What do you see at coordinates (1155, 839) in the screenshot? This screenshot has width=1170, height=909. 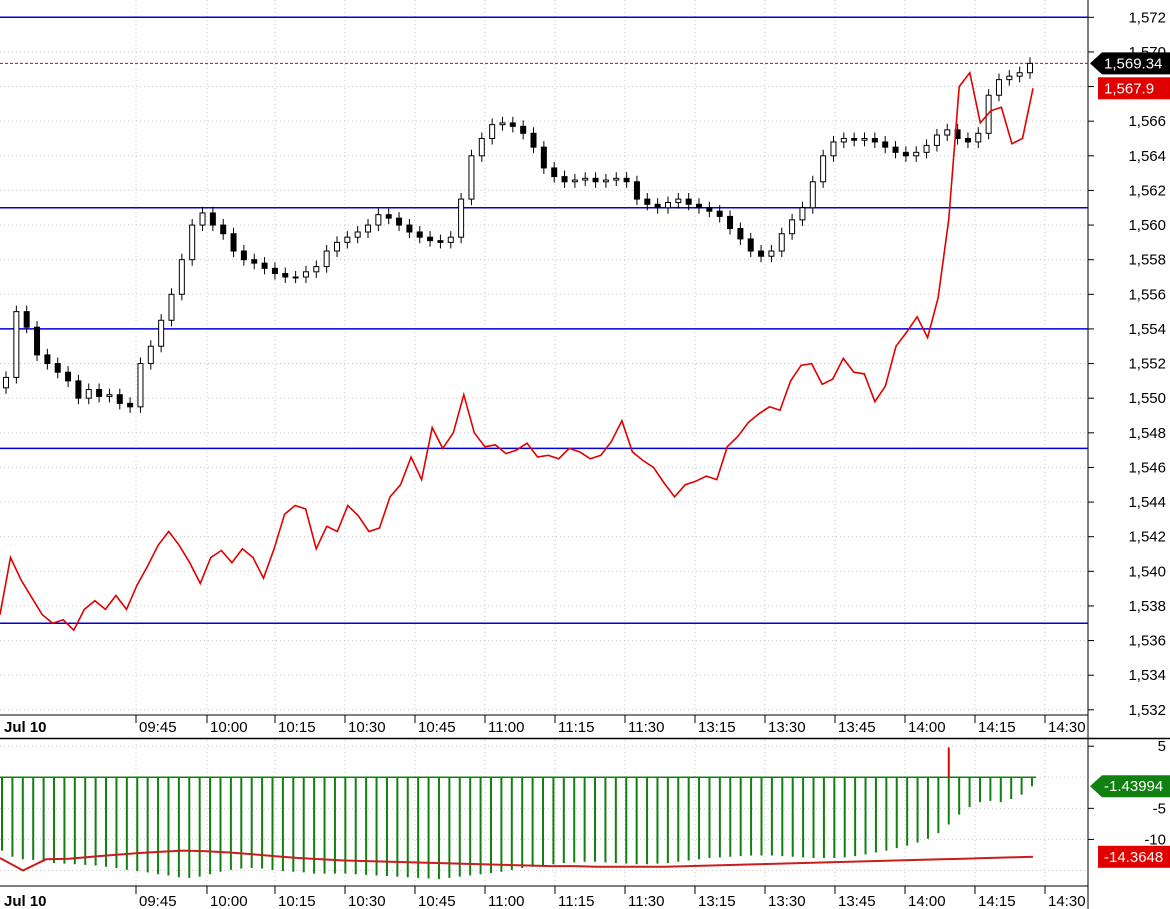 I see `histogram-y-tick-label: -10` at bounding box center [1155, 839].